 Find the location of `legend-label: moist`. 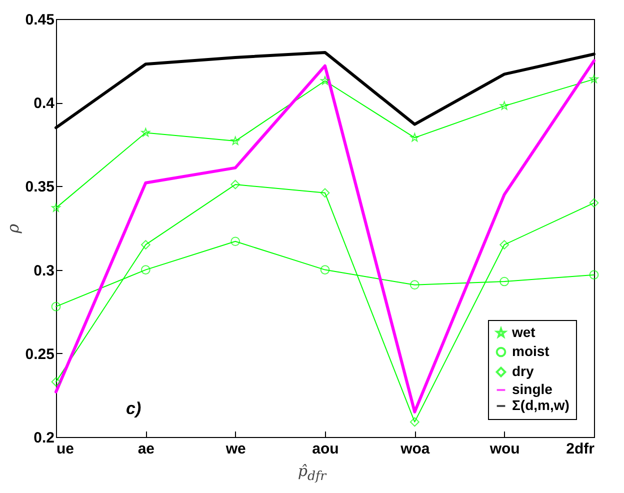

legend-label: moist is located at coordinates (531, 351).